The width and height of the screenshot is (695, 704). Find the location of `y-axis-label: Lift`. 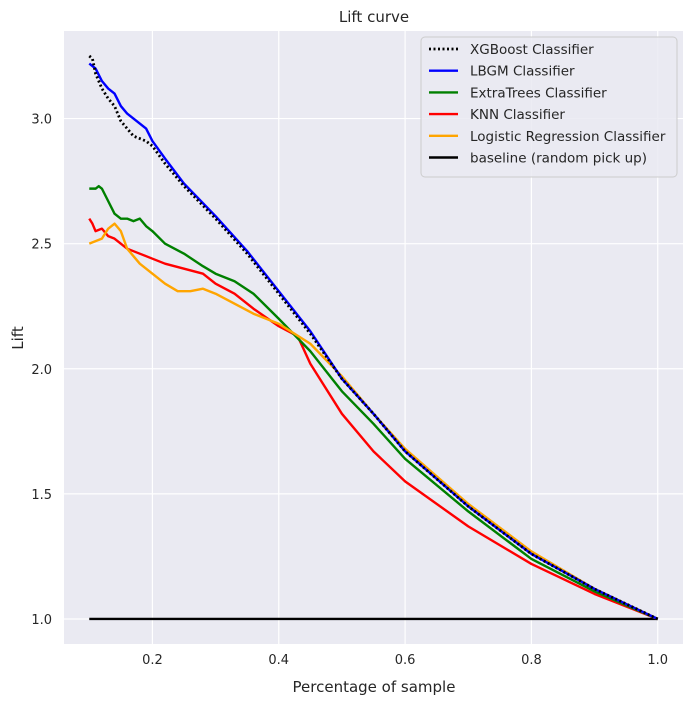

y-axis-label: Lift is located at coordinates (18, 338).